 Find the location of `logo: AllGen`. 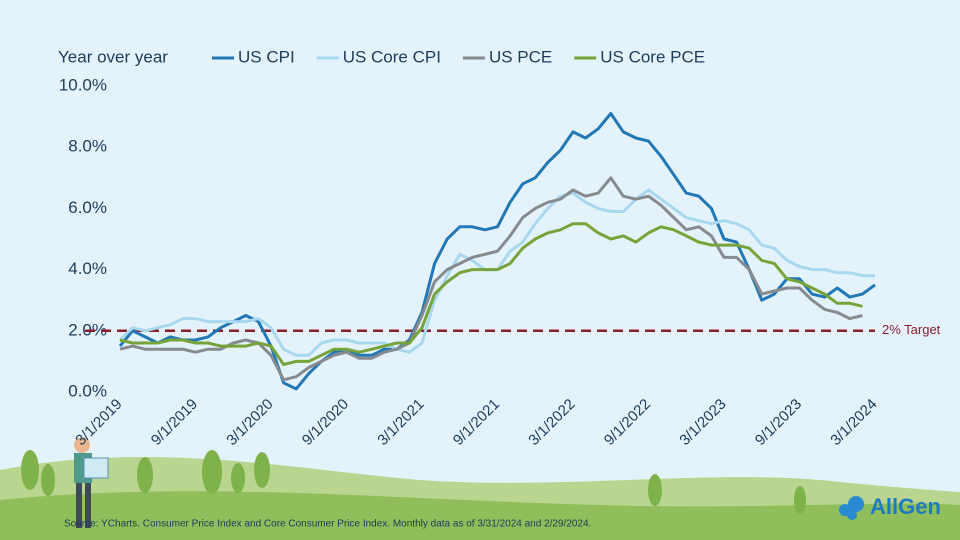

logo: AllGen is located at coordinates (905, 506).